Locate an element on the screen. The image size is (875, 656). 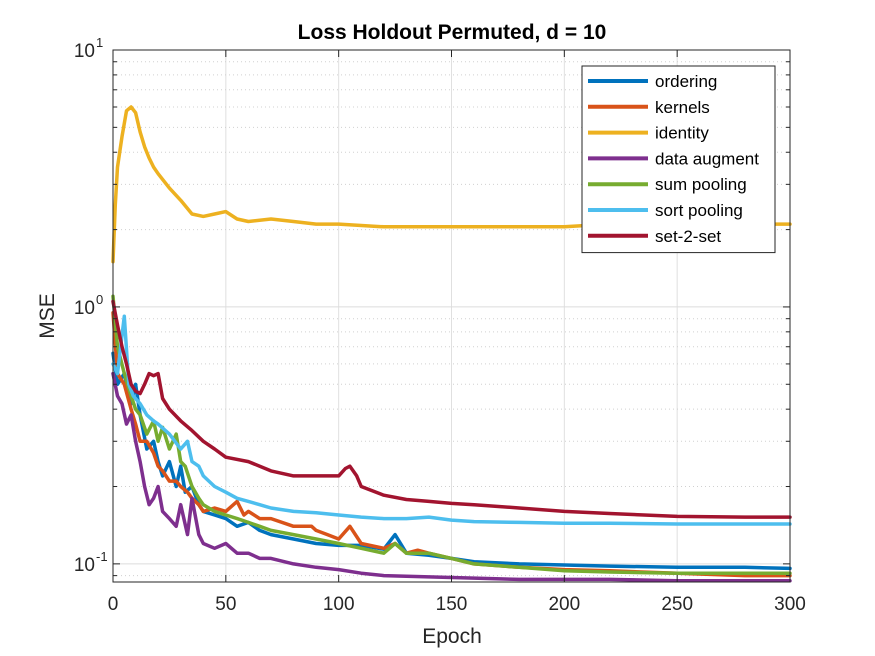
x-tick-label: 0 is located at coordinates (113, 604).